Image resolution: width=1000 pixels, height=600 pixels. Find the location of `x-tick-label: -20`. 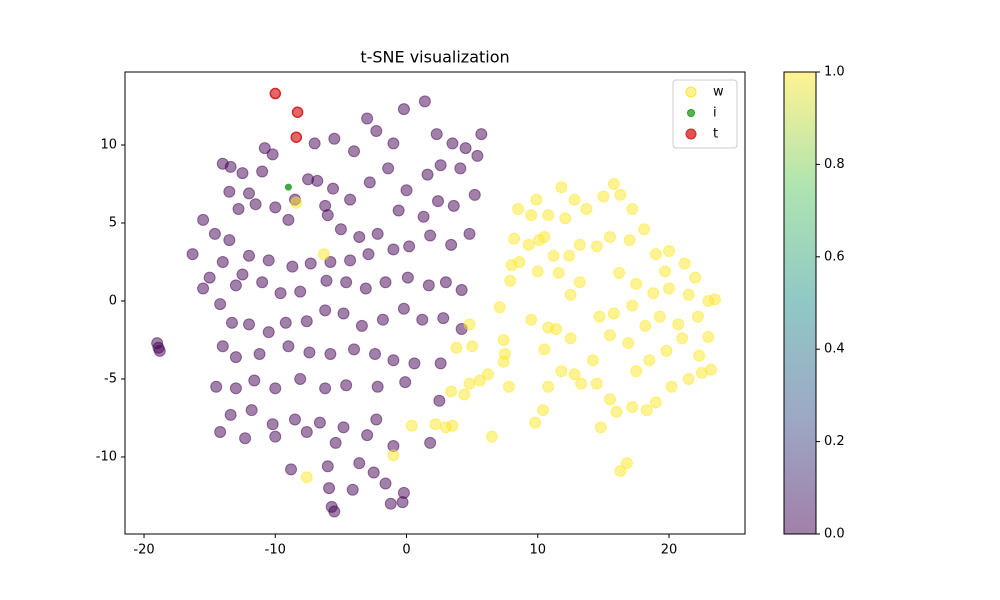

x-tick-label: -20 is located at coordinates (143, 550).